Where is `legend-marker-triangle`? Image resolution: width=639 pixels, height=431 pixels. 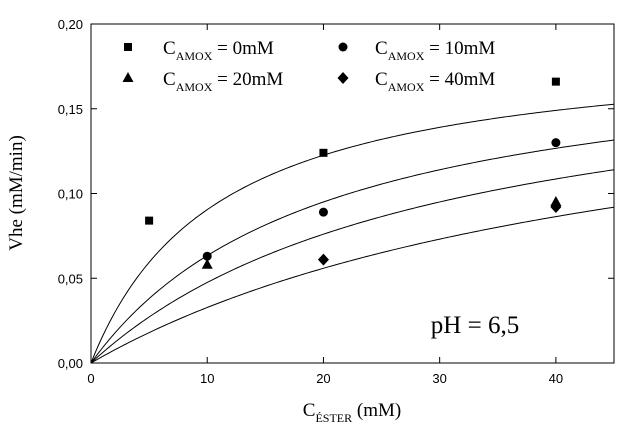
legend-marker-triangle is located at coordinates (128, 77).